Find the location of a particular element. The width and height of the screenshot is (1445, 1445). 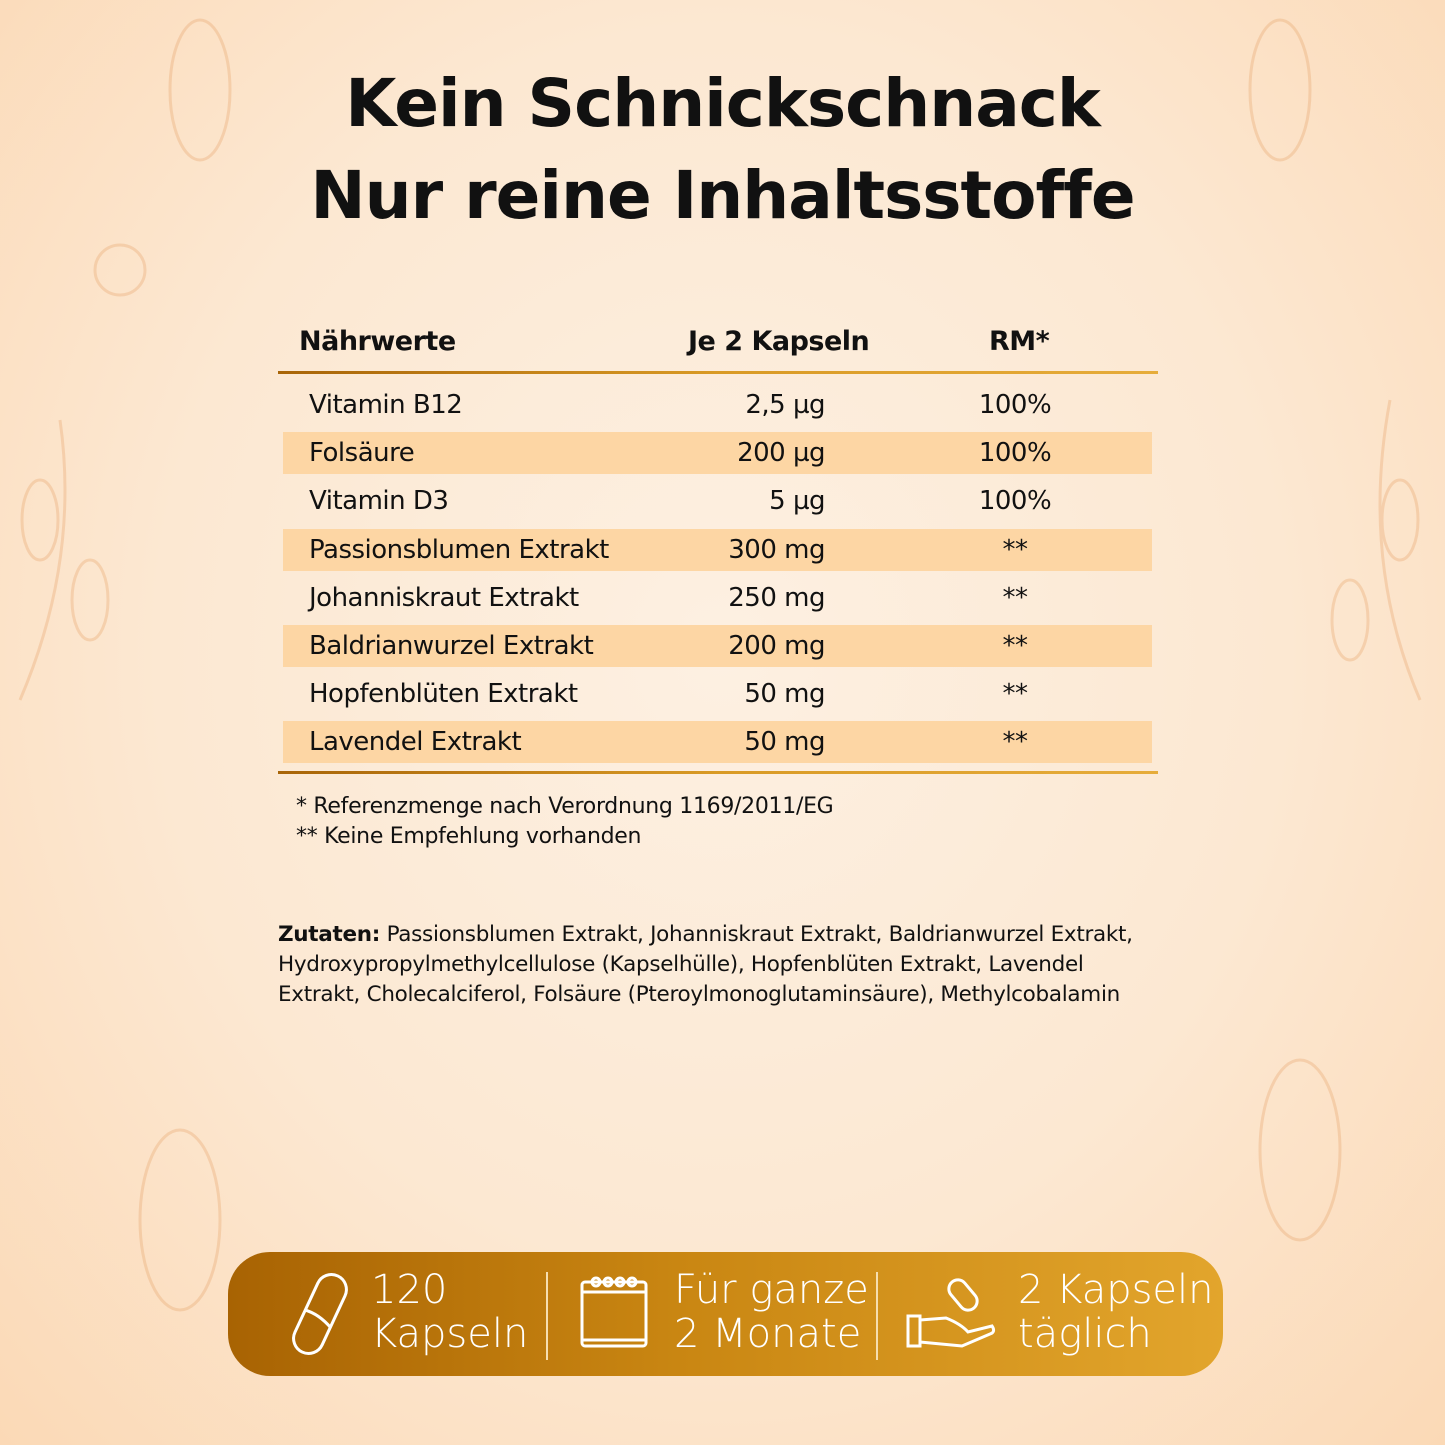

header-amount: Je 2 Kapseln is located at coordinates (779, 341).